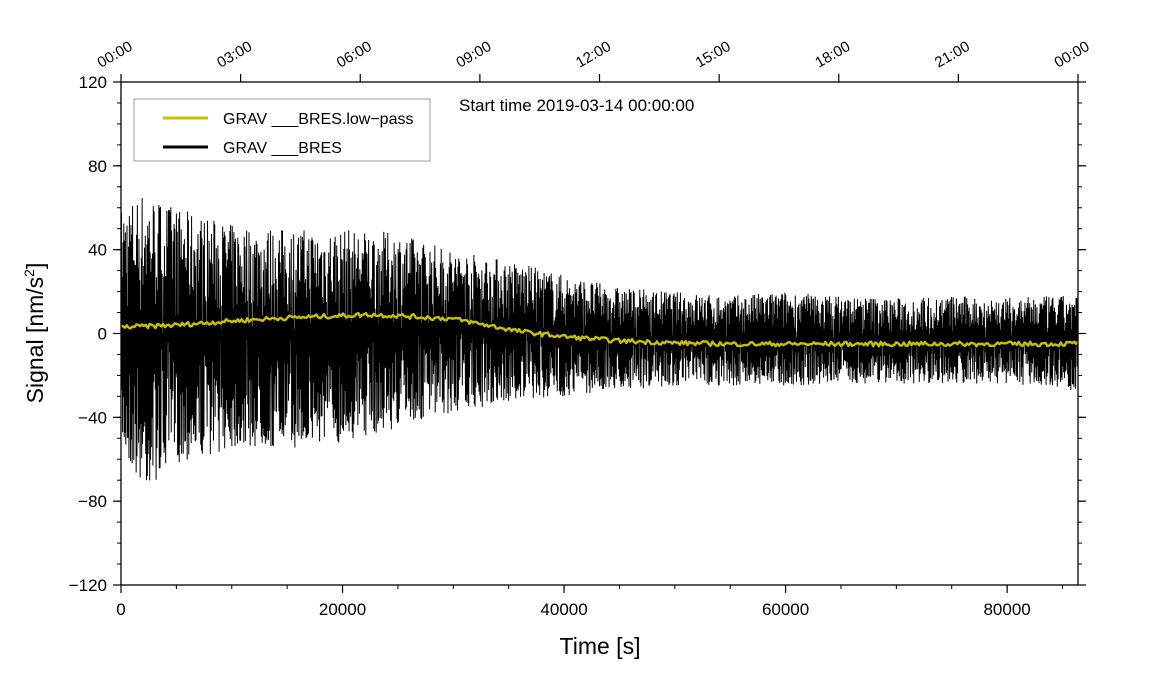 The image size is (1151, 700). I want to click on y-tick-label: −80, so click(92, 501).